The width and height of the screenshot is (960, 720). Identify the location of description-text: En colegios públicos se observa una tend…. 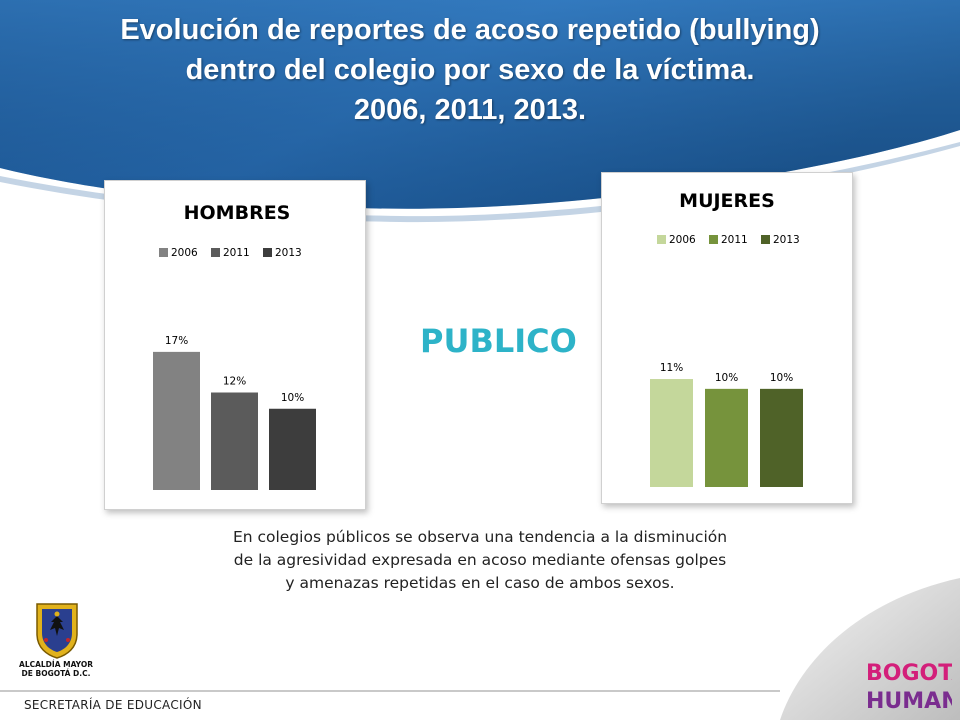
(480, 560).